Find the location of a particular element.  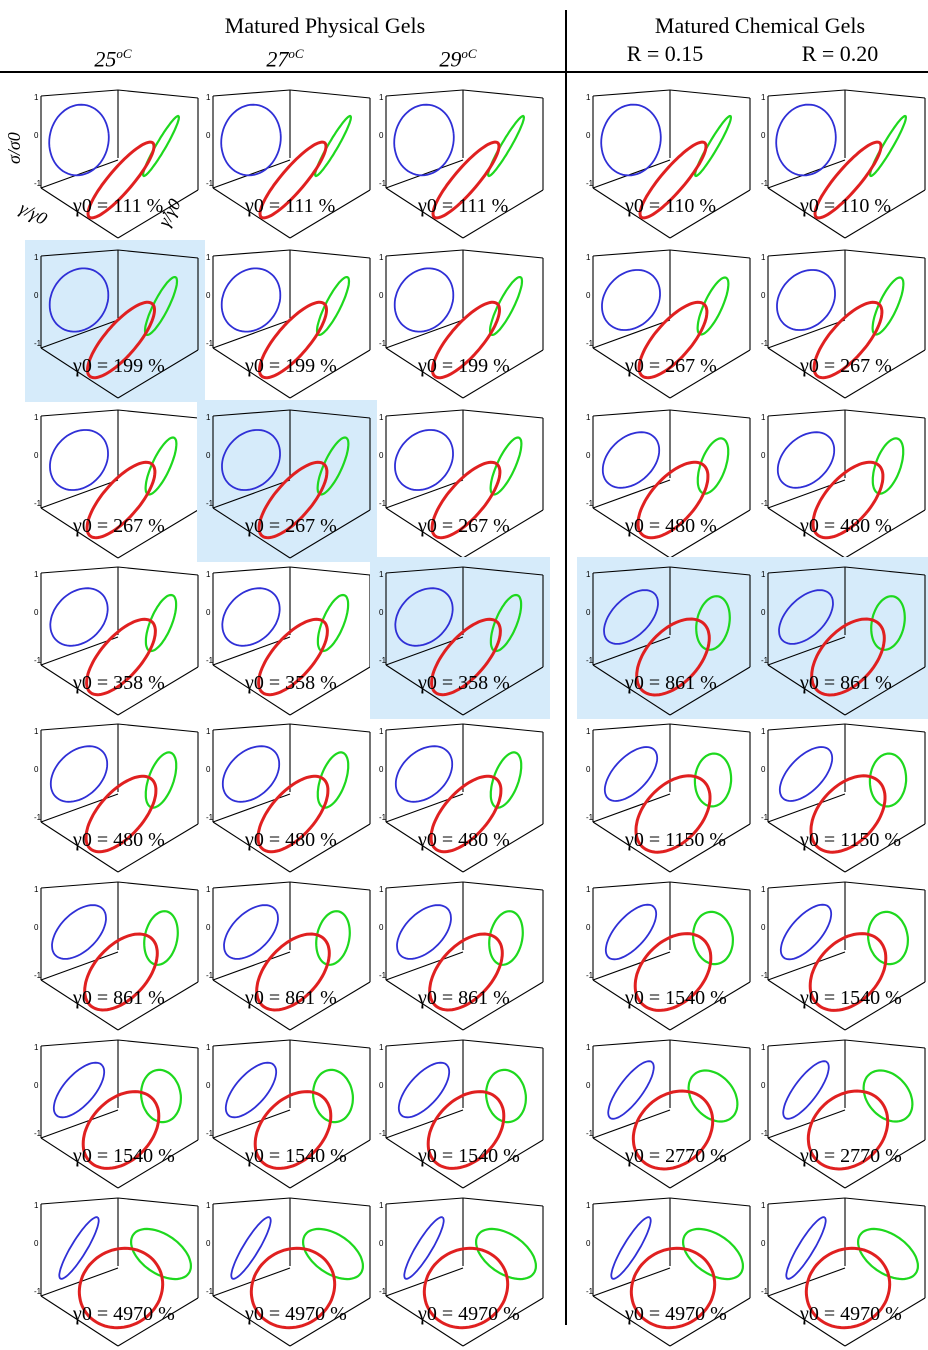

lissajous-panel-r0-c1: 1 0 -1 γ0 = 111 % is located at coordinates (288, 164).